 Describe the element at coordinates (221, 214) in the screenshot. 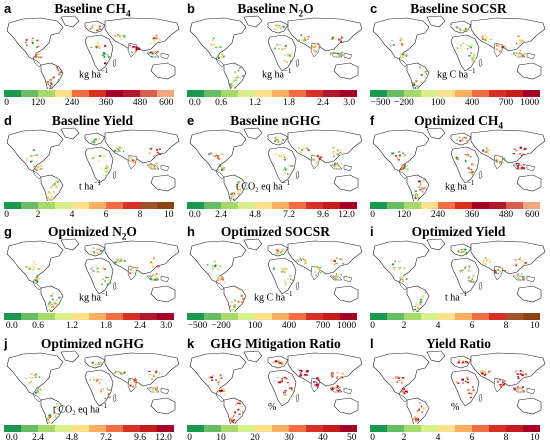

I see `colorbar-tick-label: 2.4` at that location.